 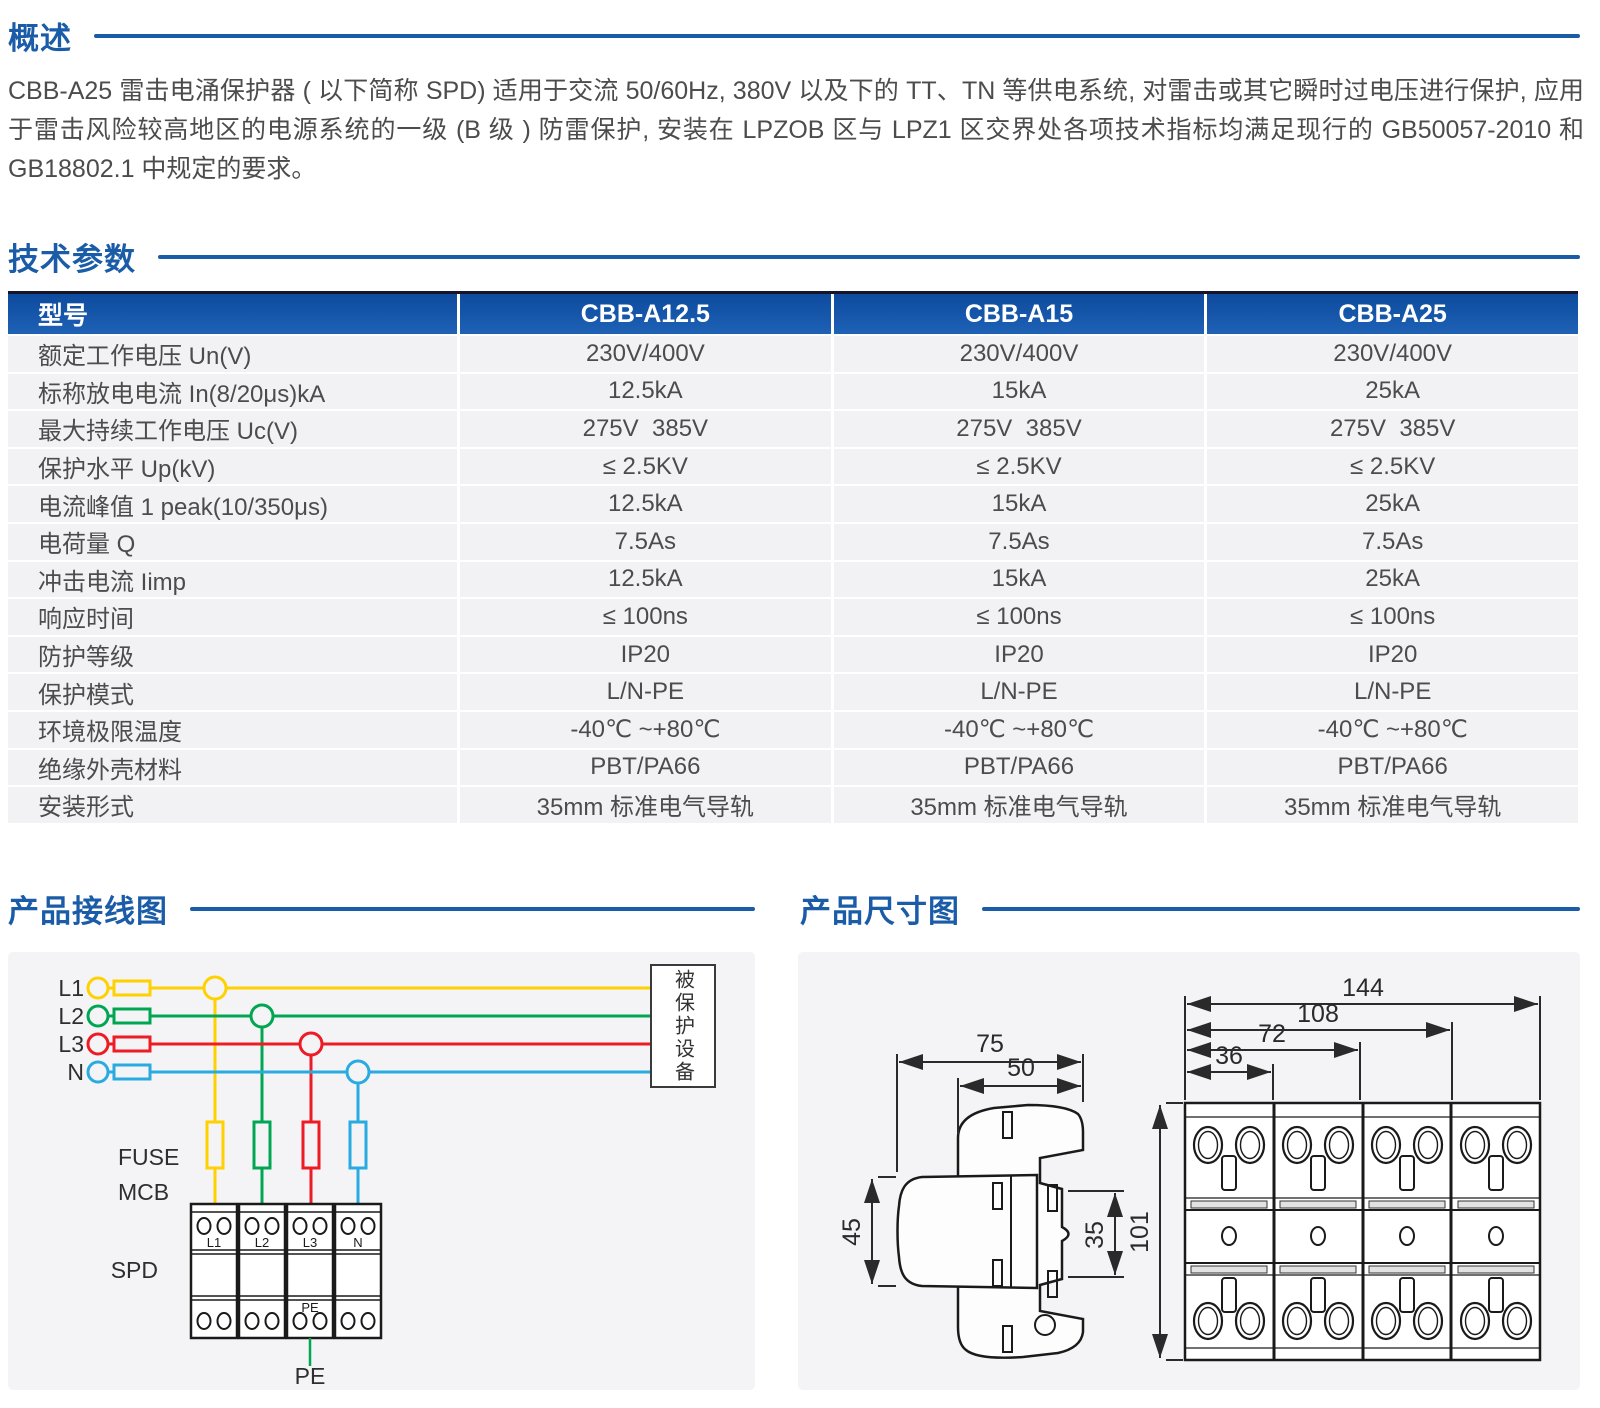 I want to click on spd-terminal-labels: L1 L2 L3 N PE, so click(x=285, y=1275).